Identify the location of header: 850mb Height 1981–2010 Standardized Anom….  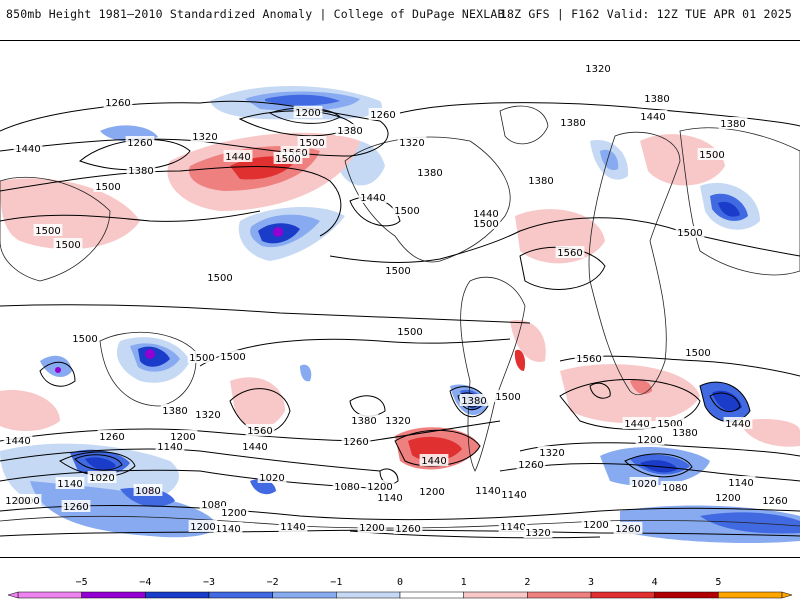
(400, 15).